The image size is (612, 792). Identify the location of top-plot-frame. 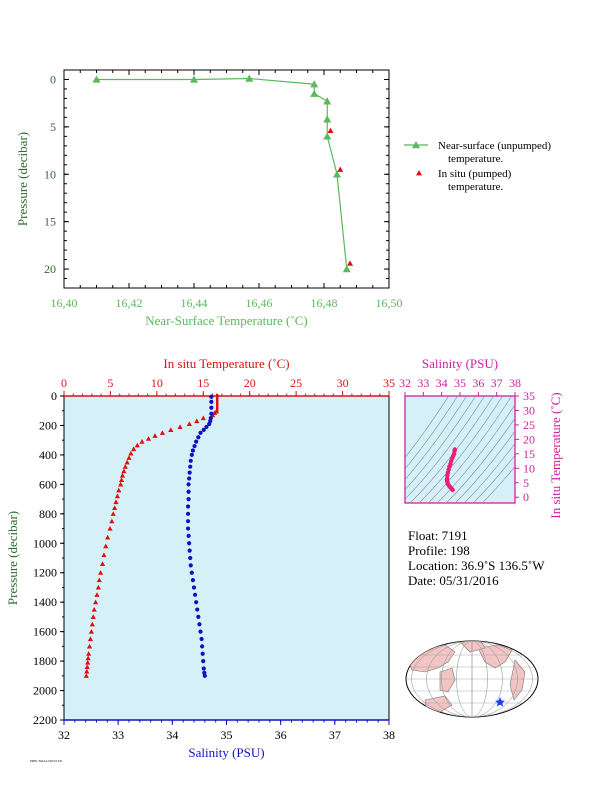
(226, 179).